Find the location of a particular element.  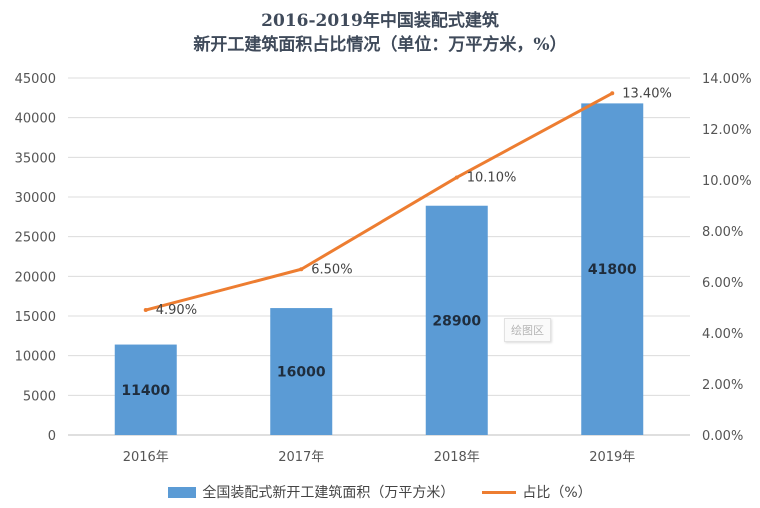

y-right-tick-label: 10.00% is located at coordinates (727, 181).